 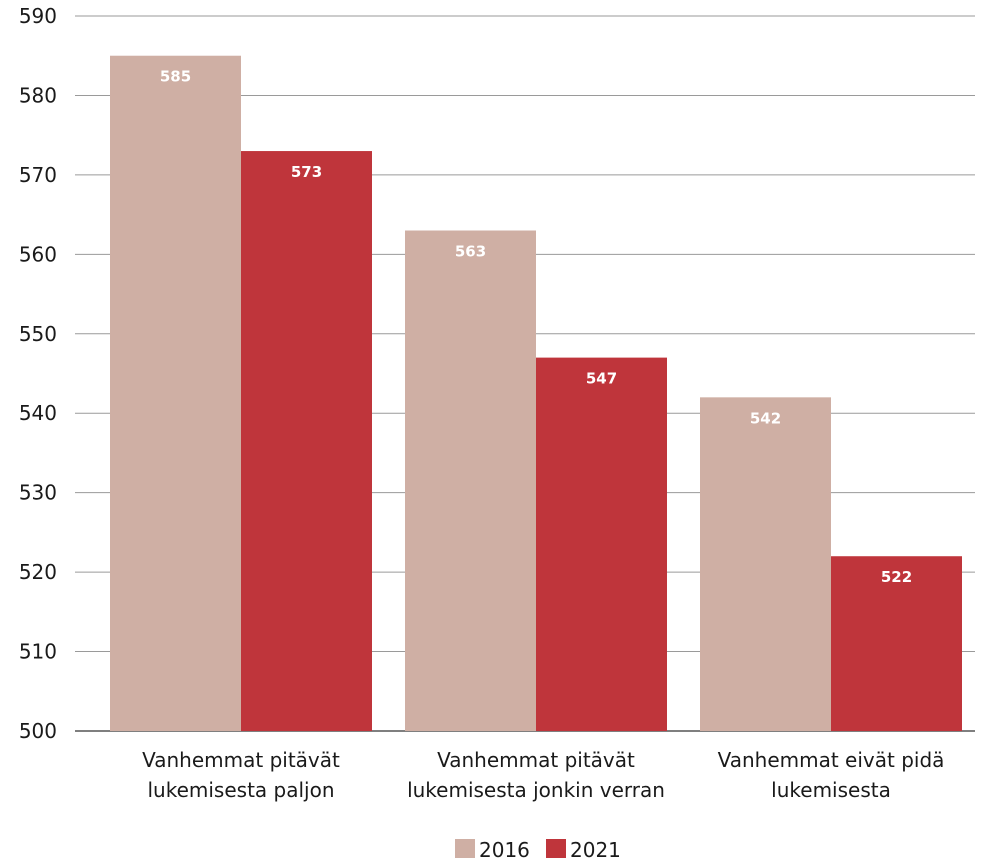 What do you see at coordinates (38, 373) in the screenshot?
I see `y-axis-tick-labels: 500 510 520 530 540 550 560 570 580 590` at bounding box center [38, 373].